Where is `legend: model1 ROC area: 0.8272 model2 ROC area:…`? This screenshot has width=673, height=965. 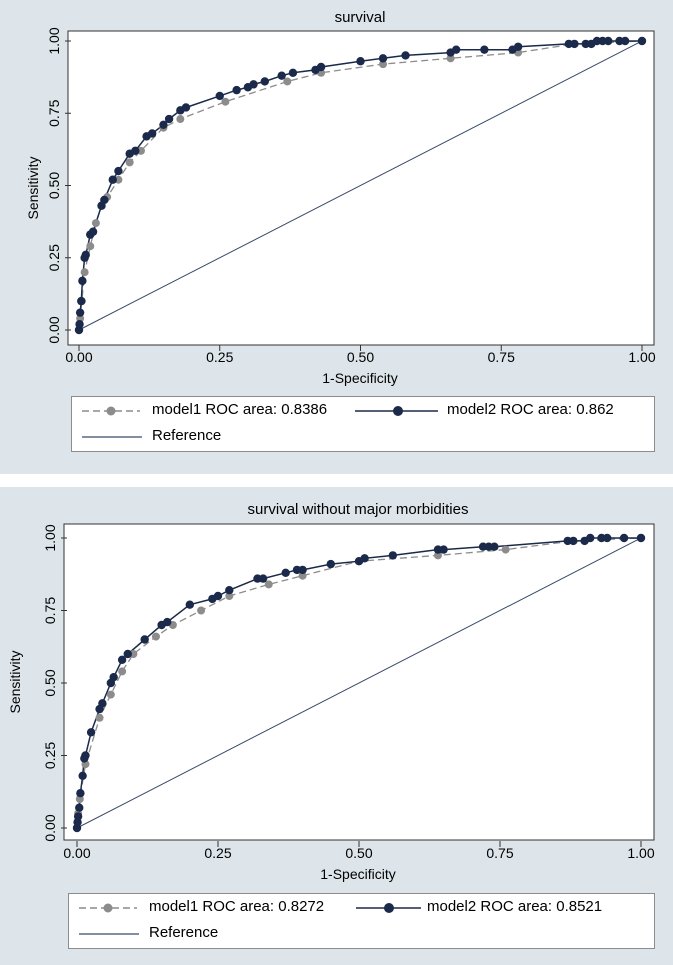 legend: model1 ROC area: 0.8272 model2 ROC area:… is located at coordinates (361, 921).